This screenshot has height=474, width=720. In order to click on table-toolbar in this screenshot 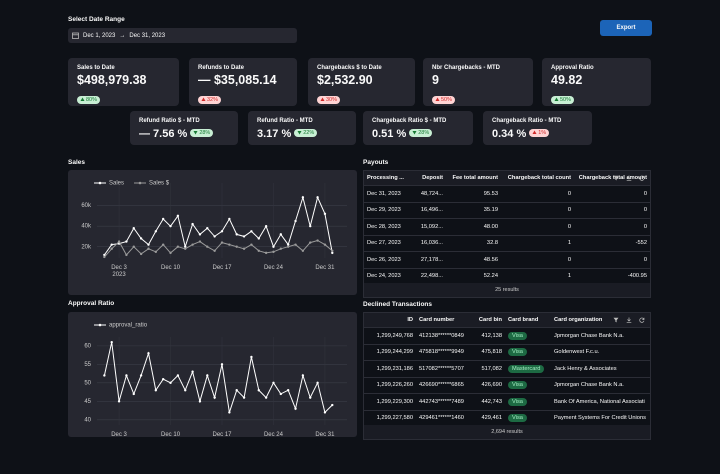, I will do `click(629, 320)`.